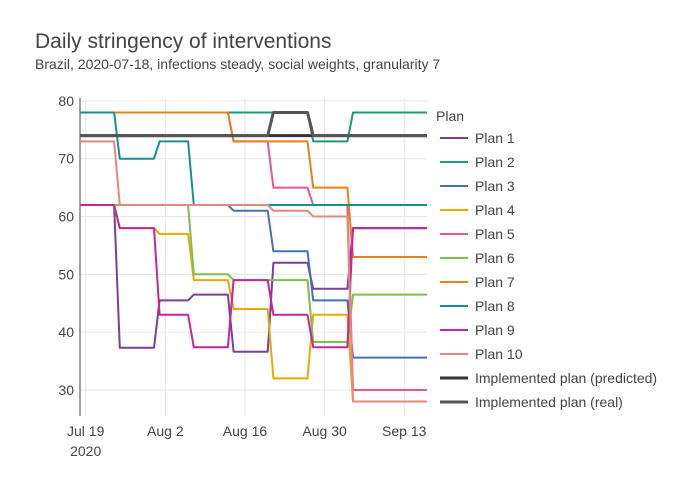  I want to click on legend-title: Plan, so click(450, 116).